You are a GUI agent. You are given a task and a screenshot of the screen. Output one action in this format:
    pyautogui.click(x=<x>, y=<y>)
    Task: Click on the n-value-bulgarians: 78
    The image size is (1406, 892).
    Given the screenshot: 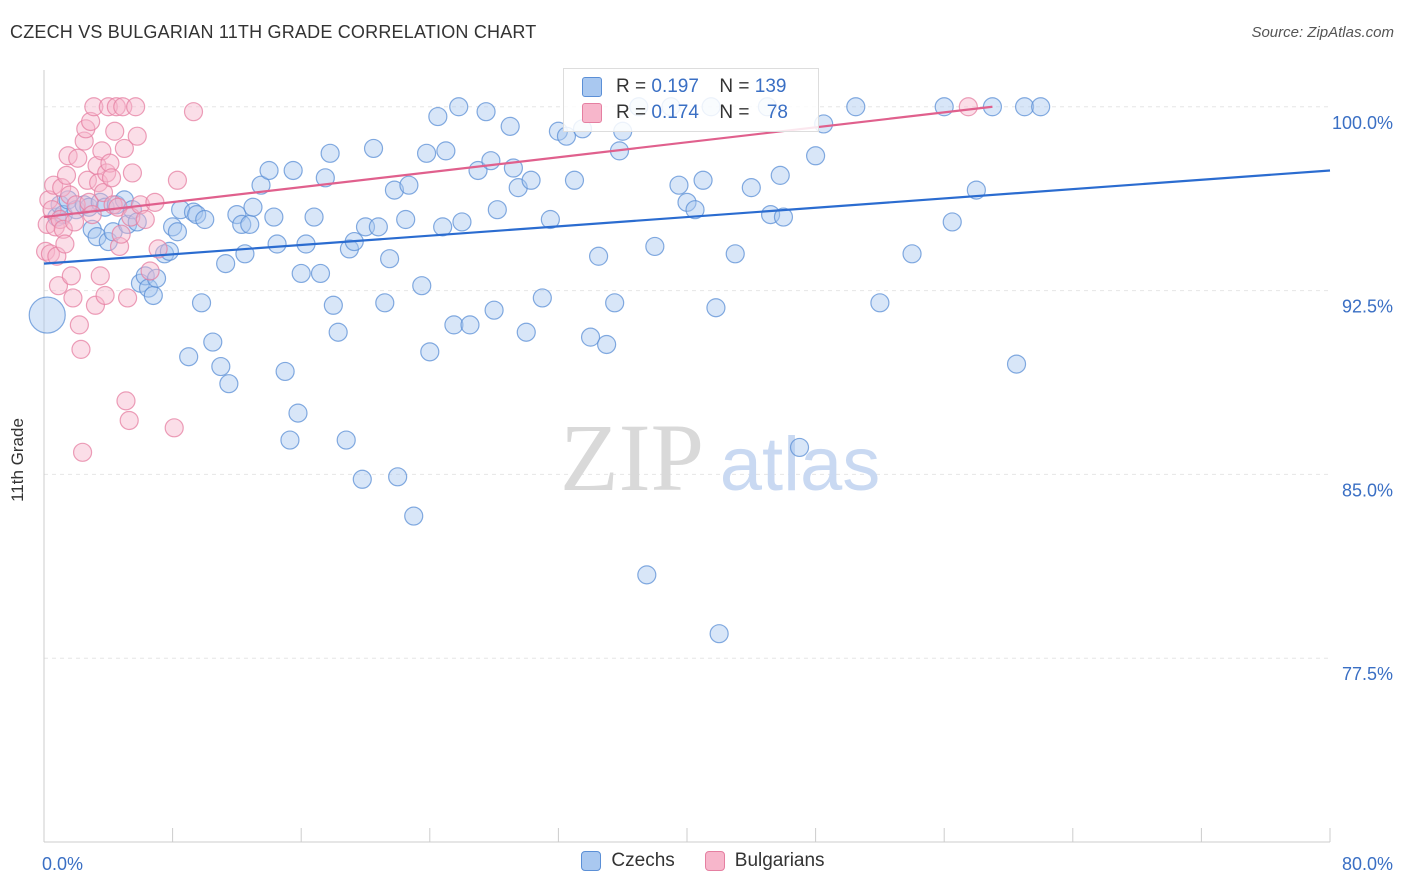 What is the action you would take?
    pyautogui.click(x=777, y=112)
    